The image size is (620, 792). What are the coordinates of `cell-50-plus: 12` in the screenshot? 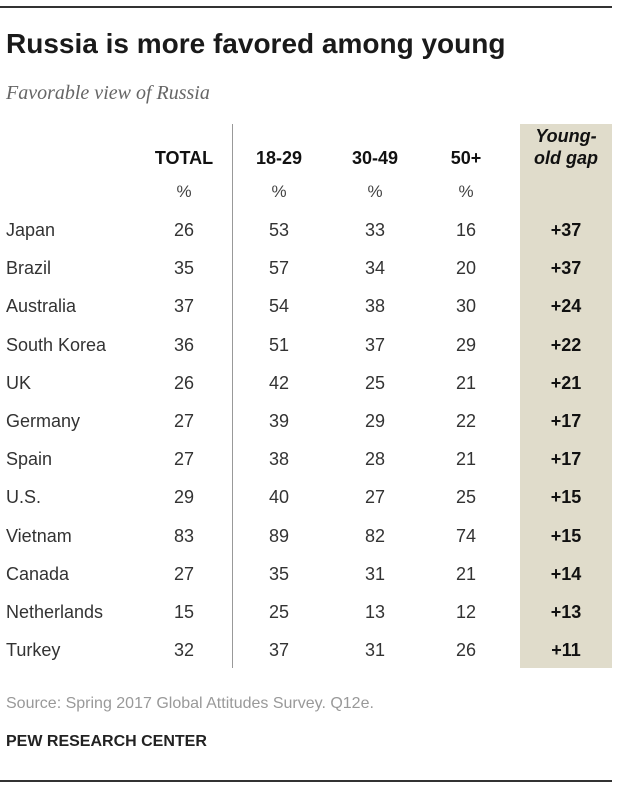 It's located at (466, 612).